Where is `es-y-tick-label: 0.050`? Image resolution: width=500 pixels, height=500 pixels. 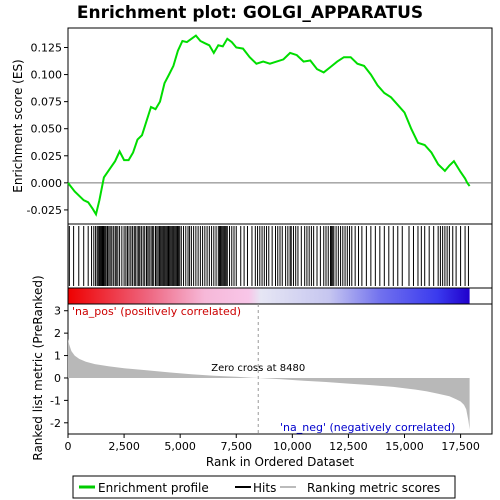 es-y-tick-label: 0.050 is located at coordinates (47, 129).